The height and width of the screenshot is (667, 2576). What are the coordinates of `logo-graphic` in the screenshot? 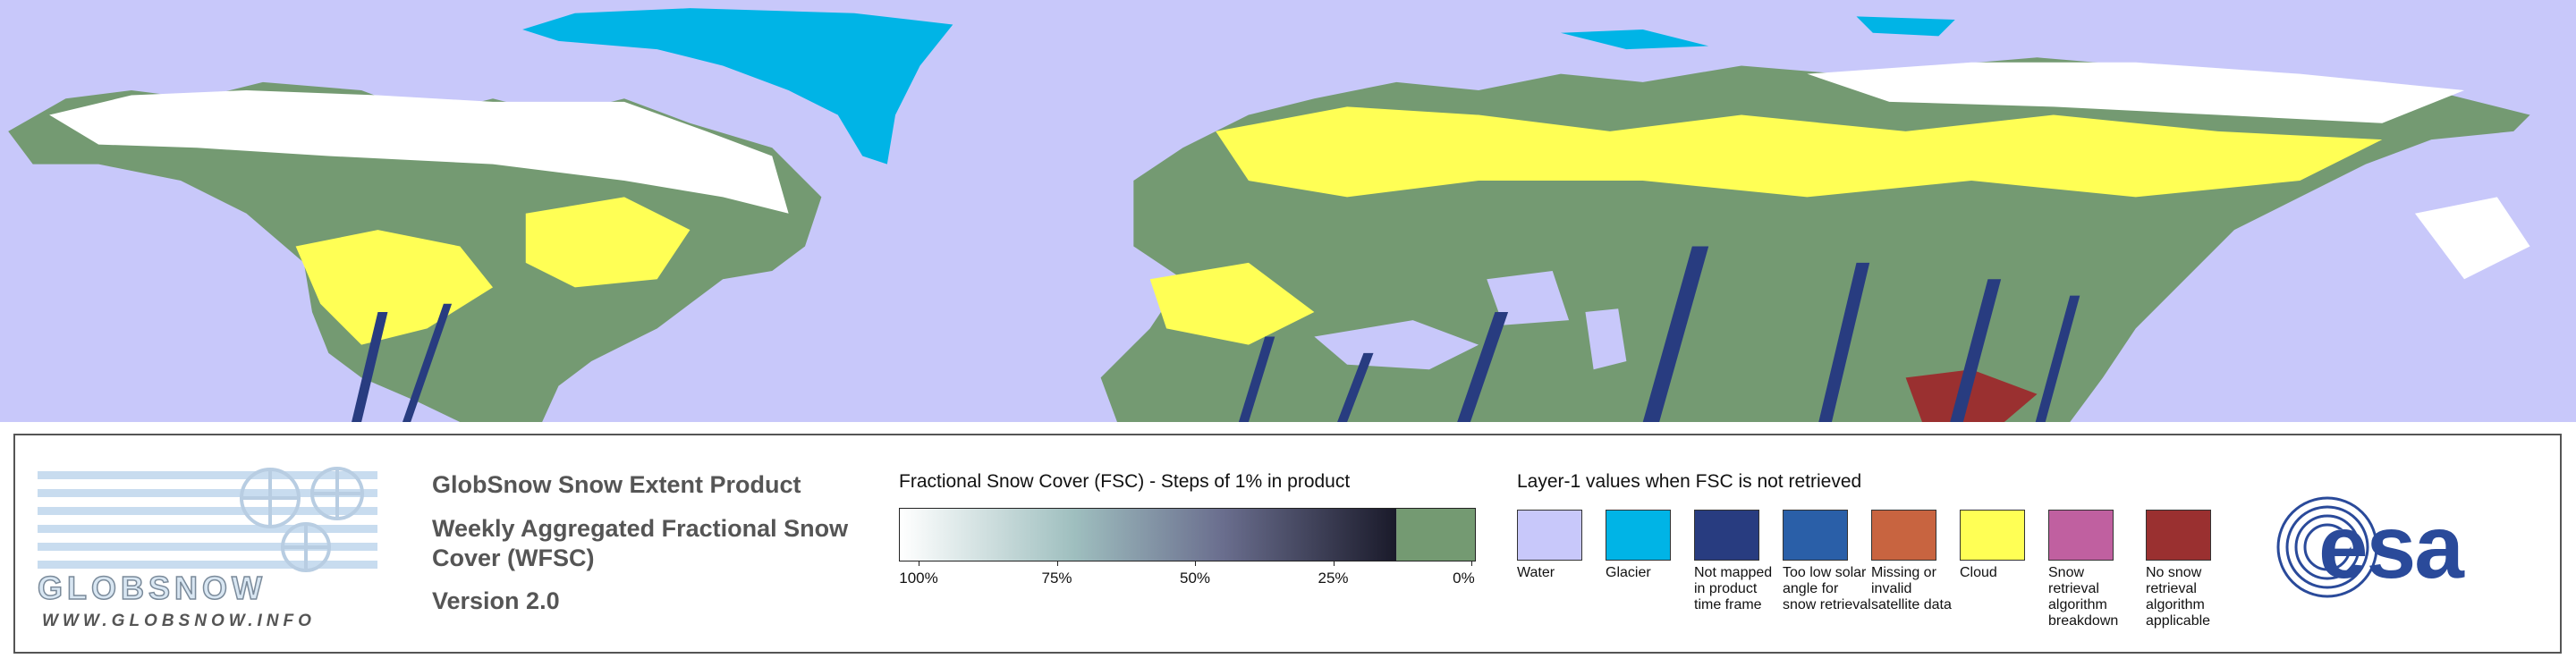 It's located at (207, 520).